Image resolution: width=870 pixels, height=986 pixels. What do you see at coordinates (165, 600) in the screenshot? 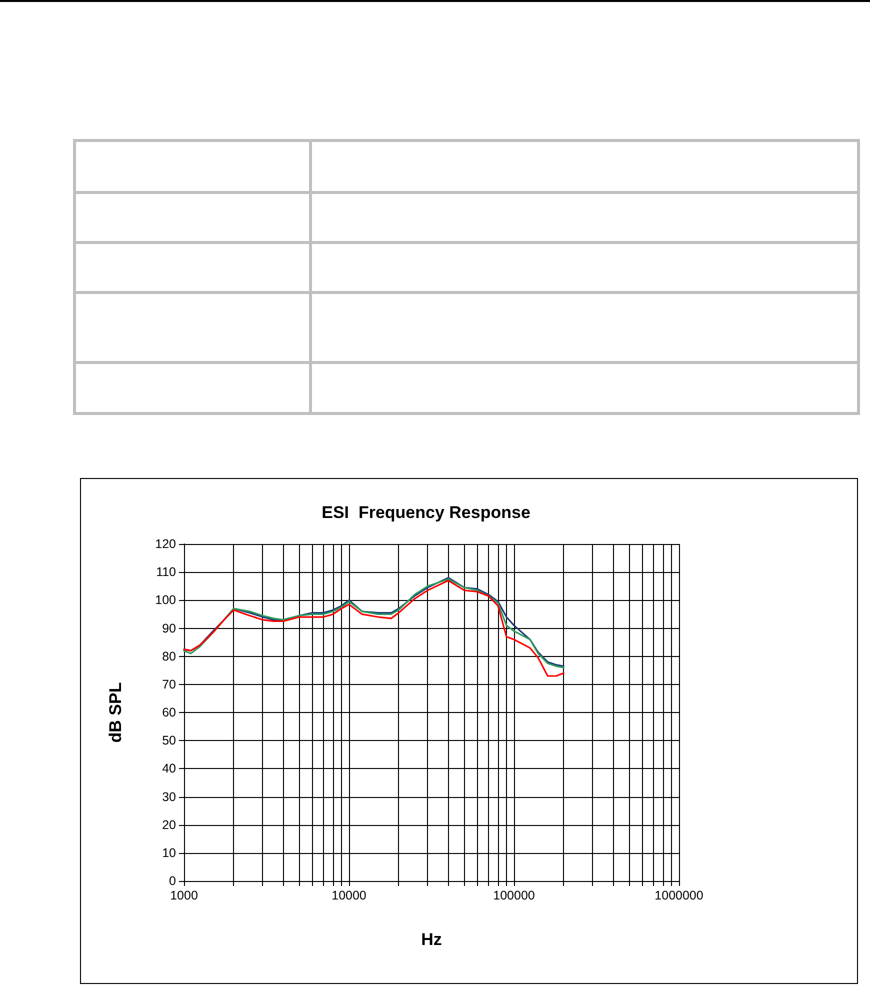
I see `y-tick-label: 100` at bounding box center [165, 600].